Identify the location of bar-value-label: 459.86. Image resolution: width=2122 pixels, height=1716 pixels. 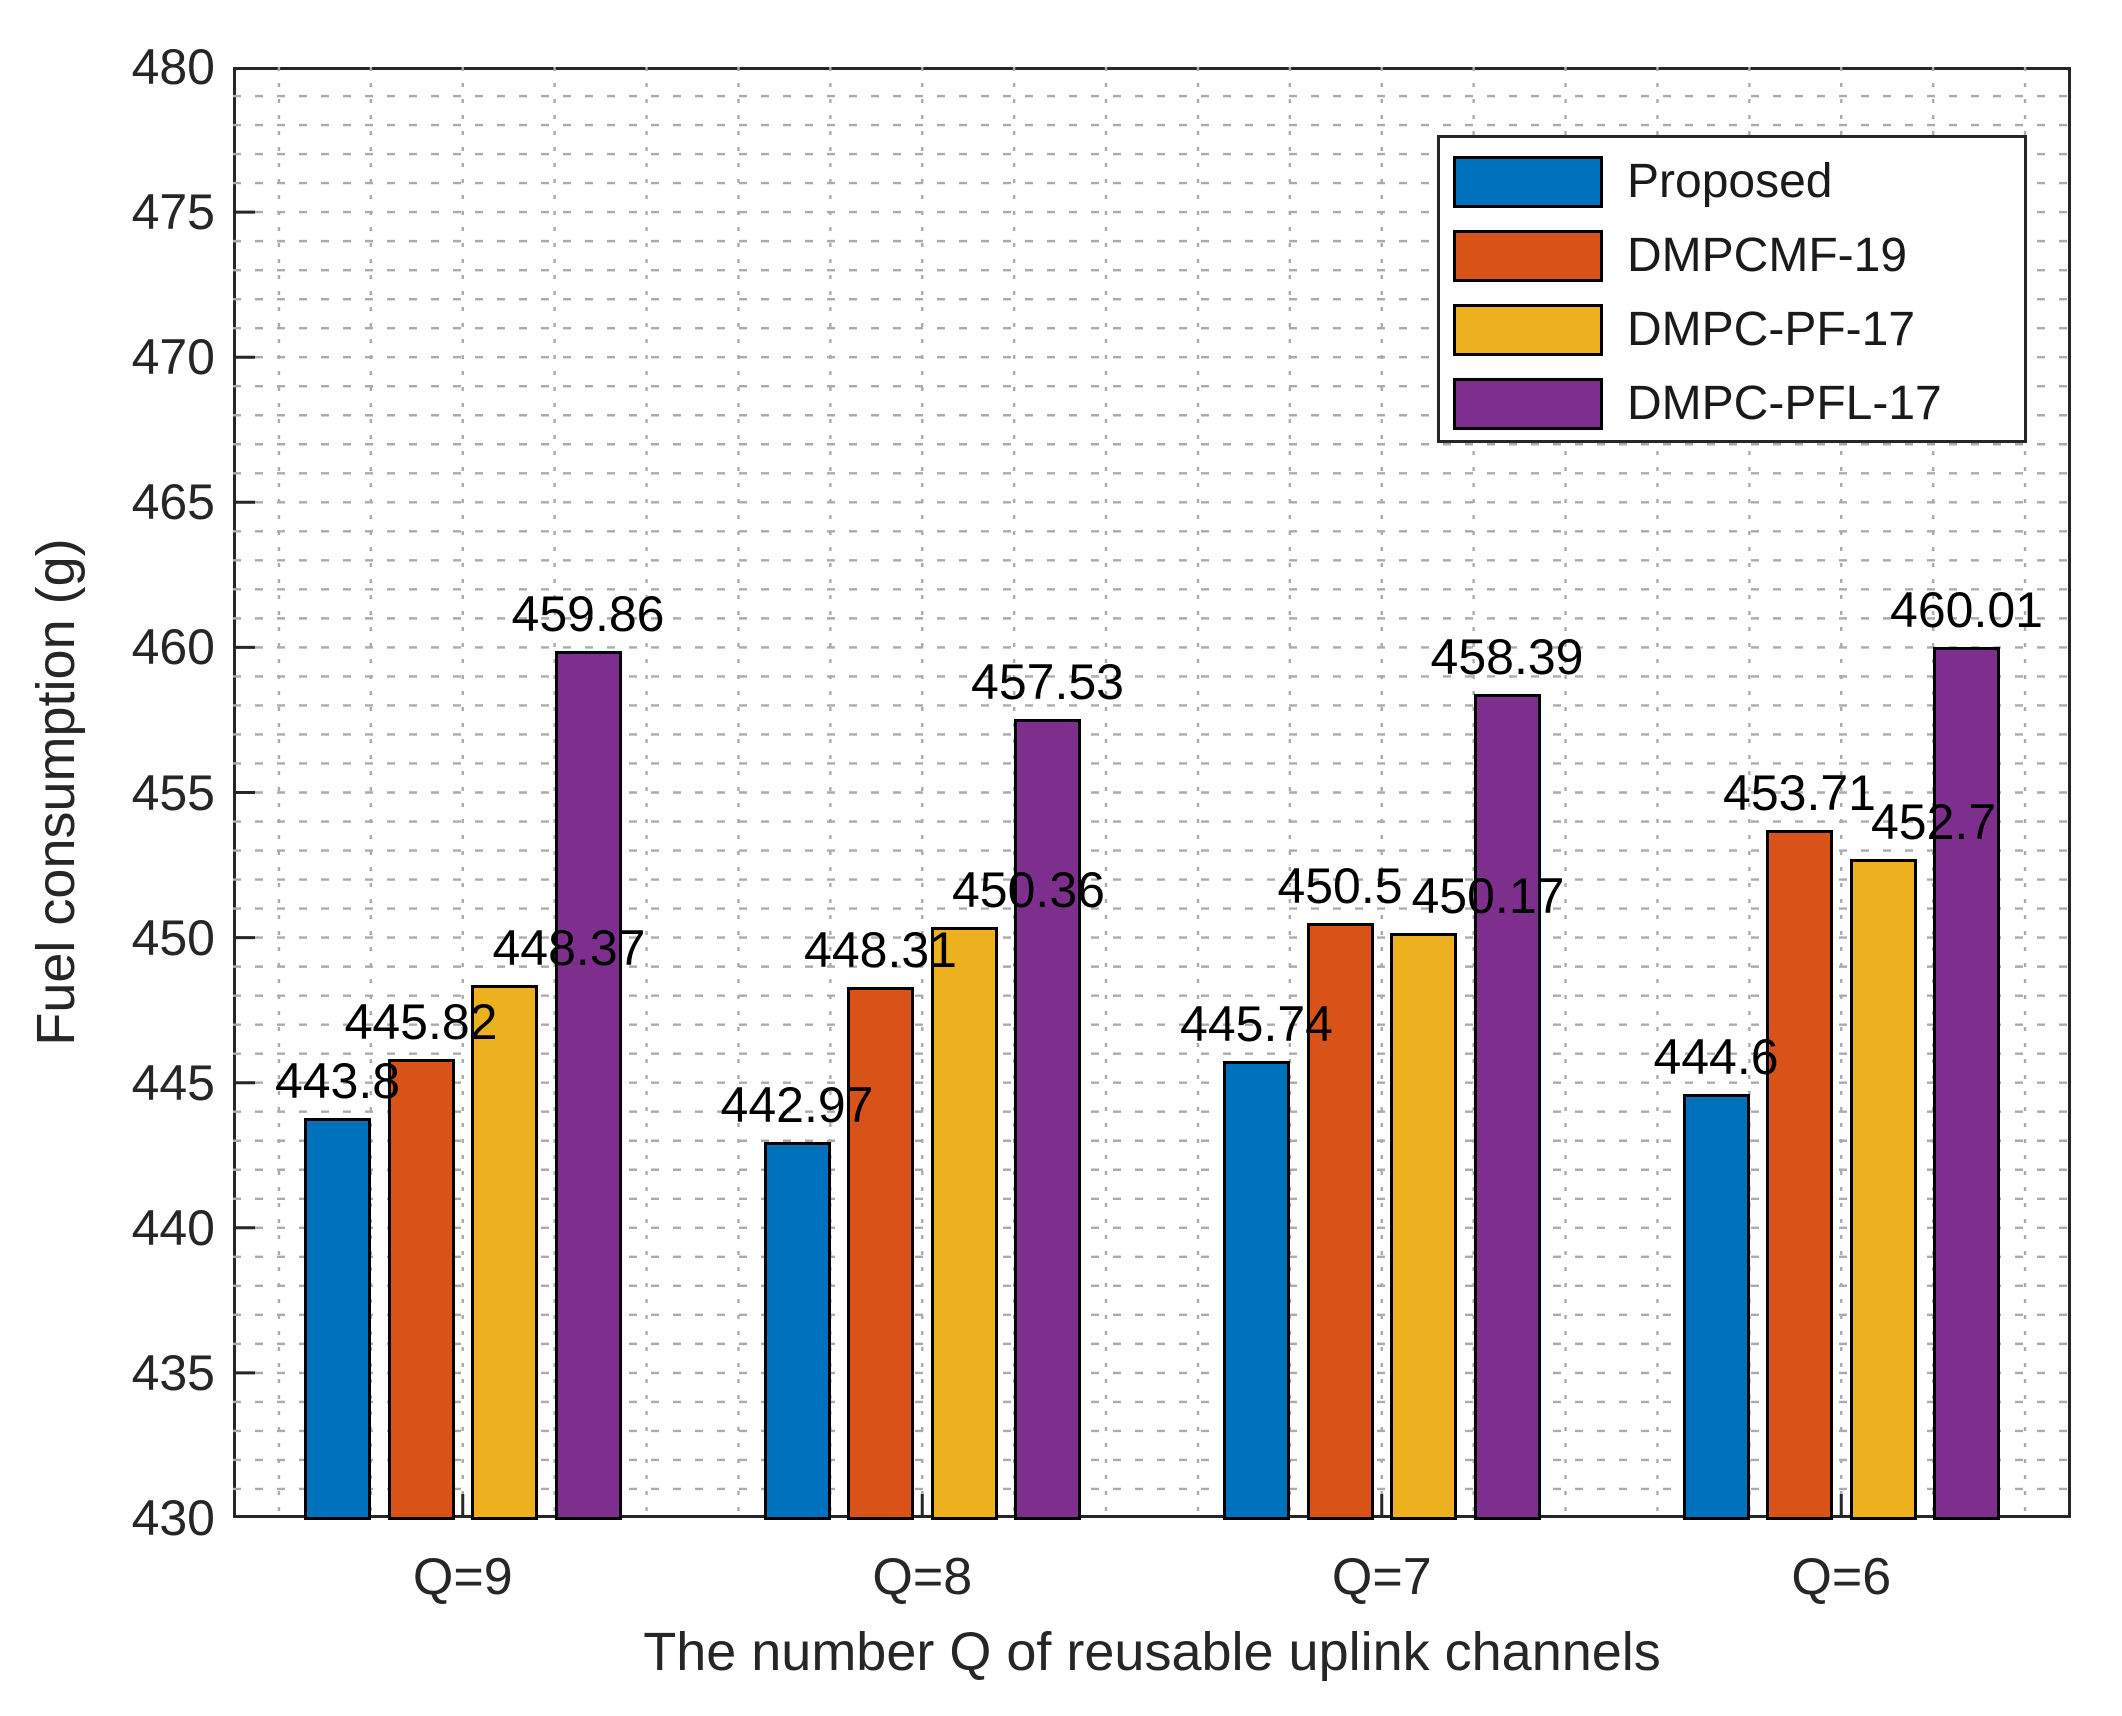
(588, 614).